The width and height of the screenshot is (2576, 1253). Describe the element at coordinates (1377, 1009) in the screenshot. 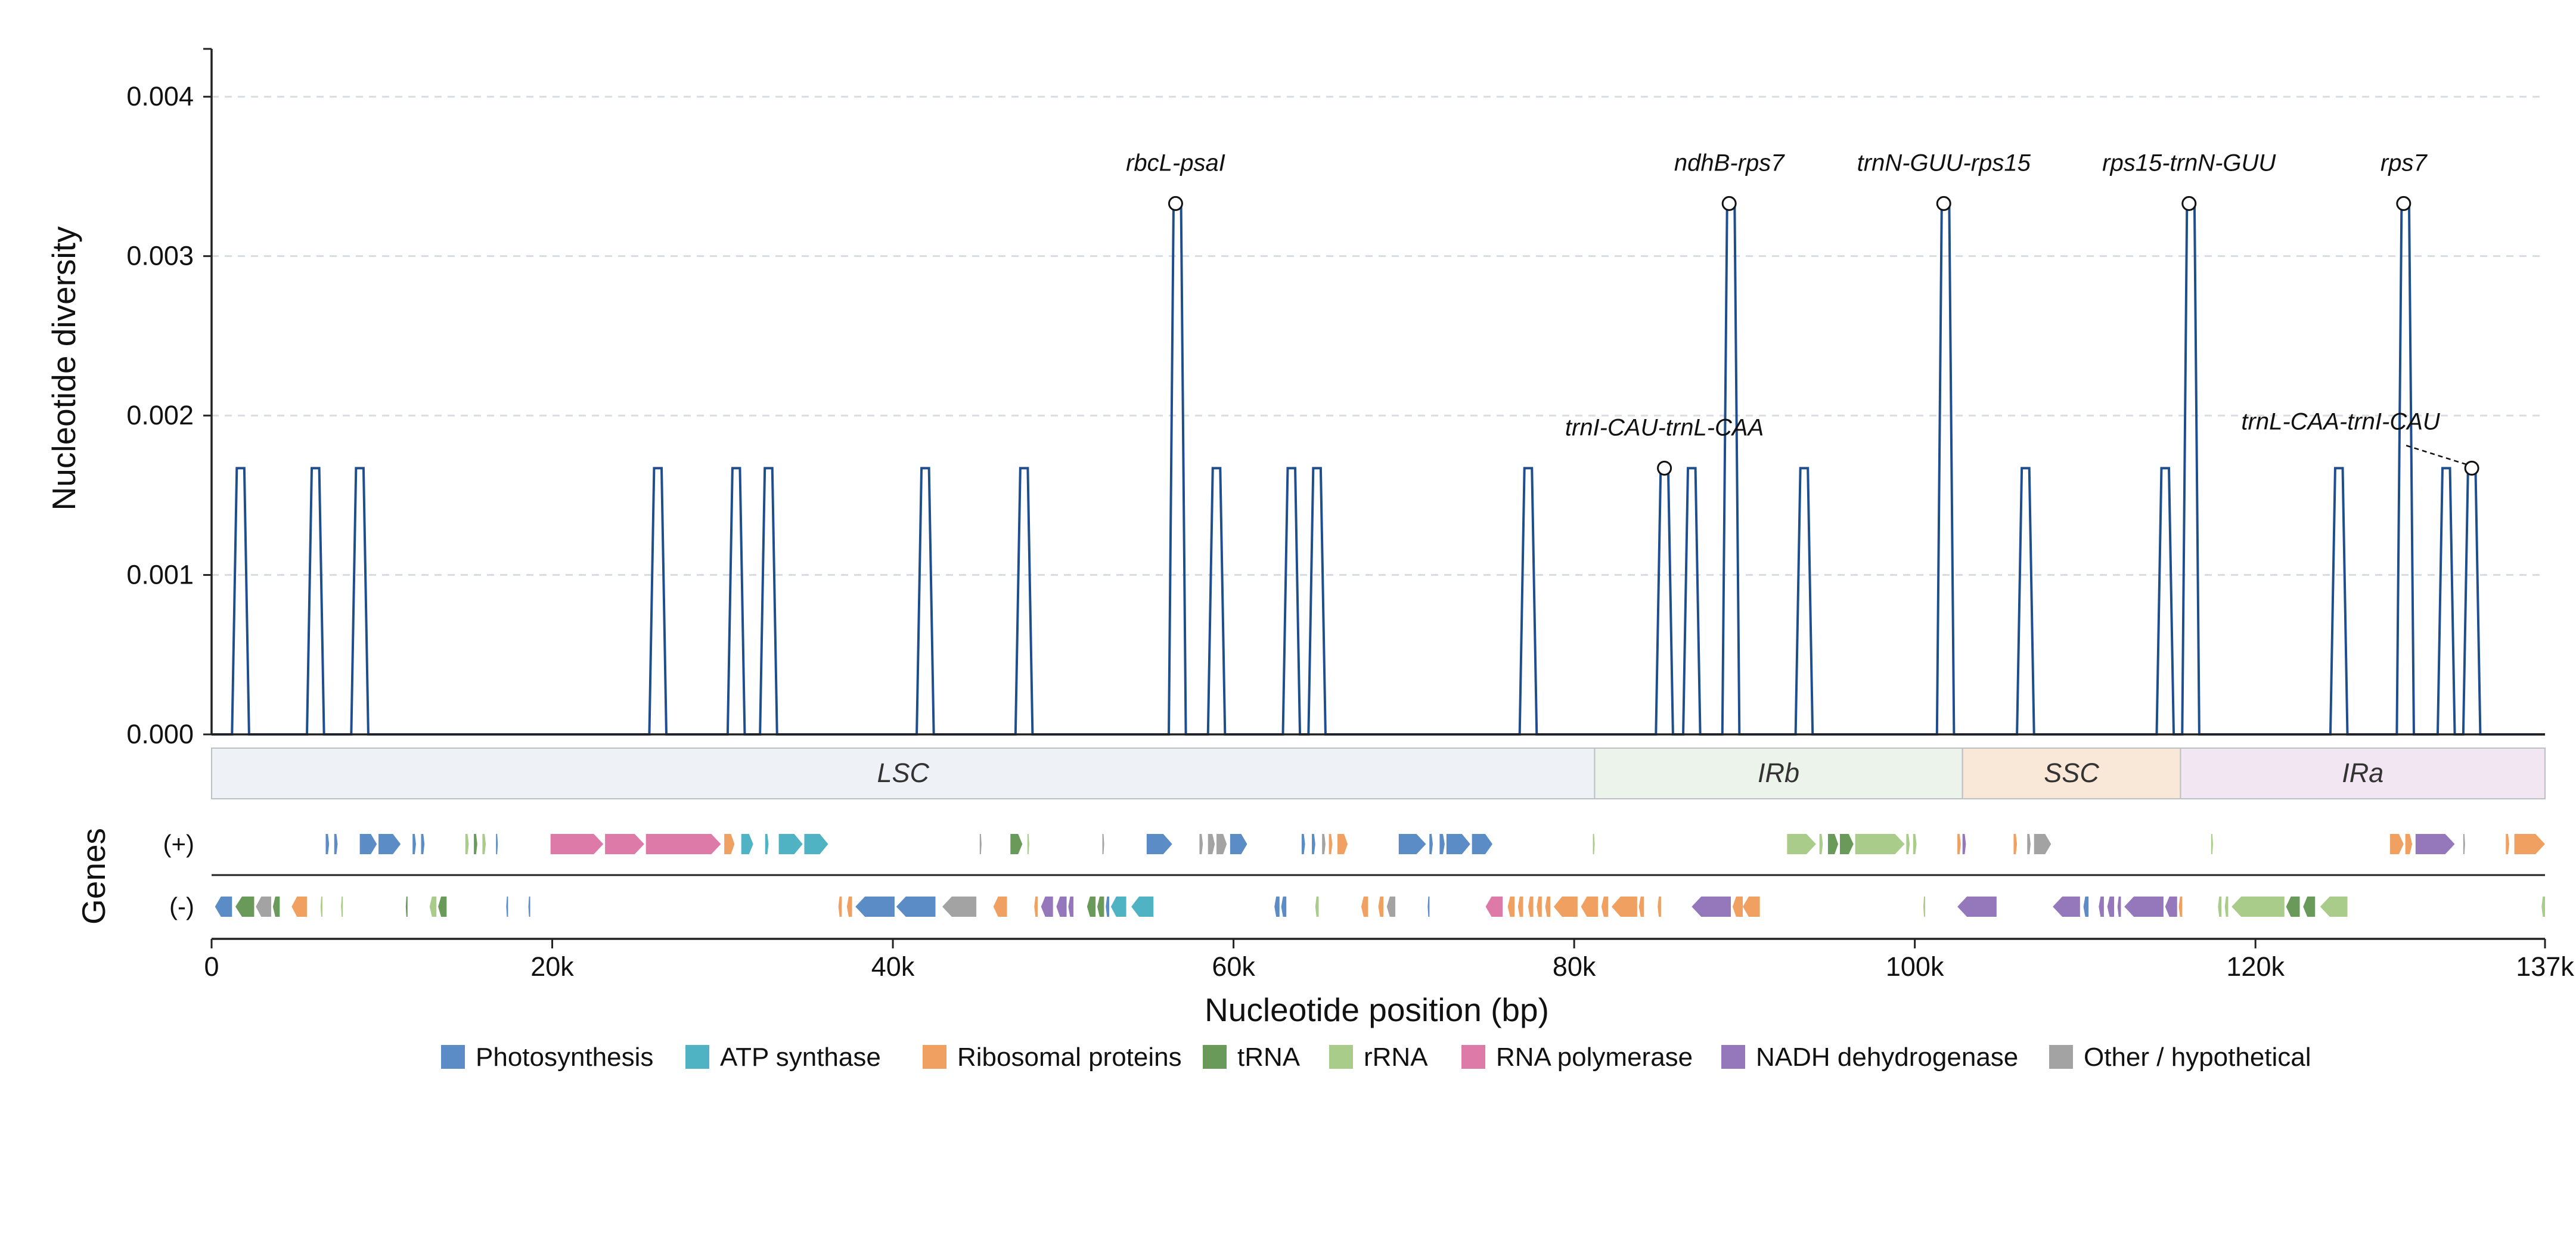

I see `x-axis-title: Nucleotide position (bp)` at that location.